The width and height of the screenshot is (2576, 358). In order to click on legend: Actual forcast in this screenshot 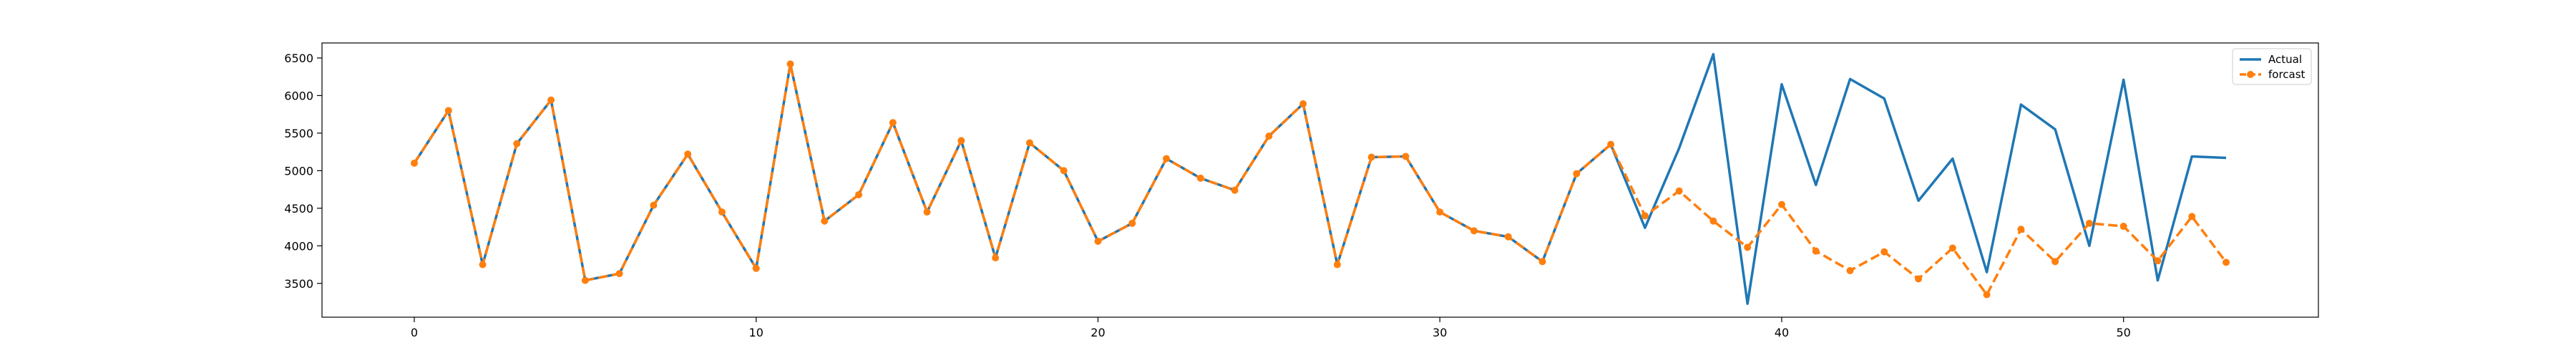, I will do `click(2272, 66)`.